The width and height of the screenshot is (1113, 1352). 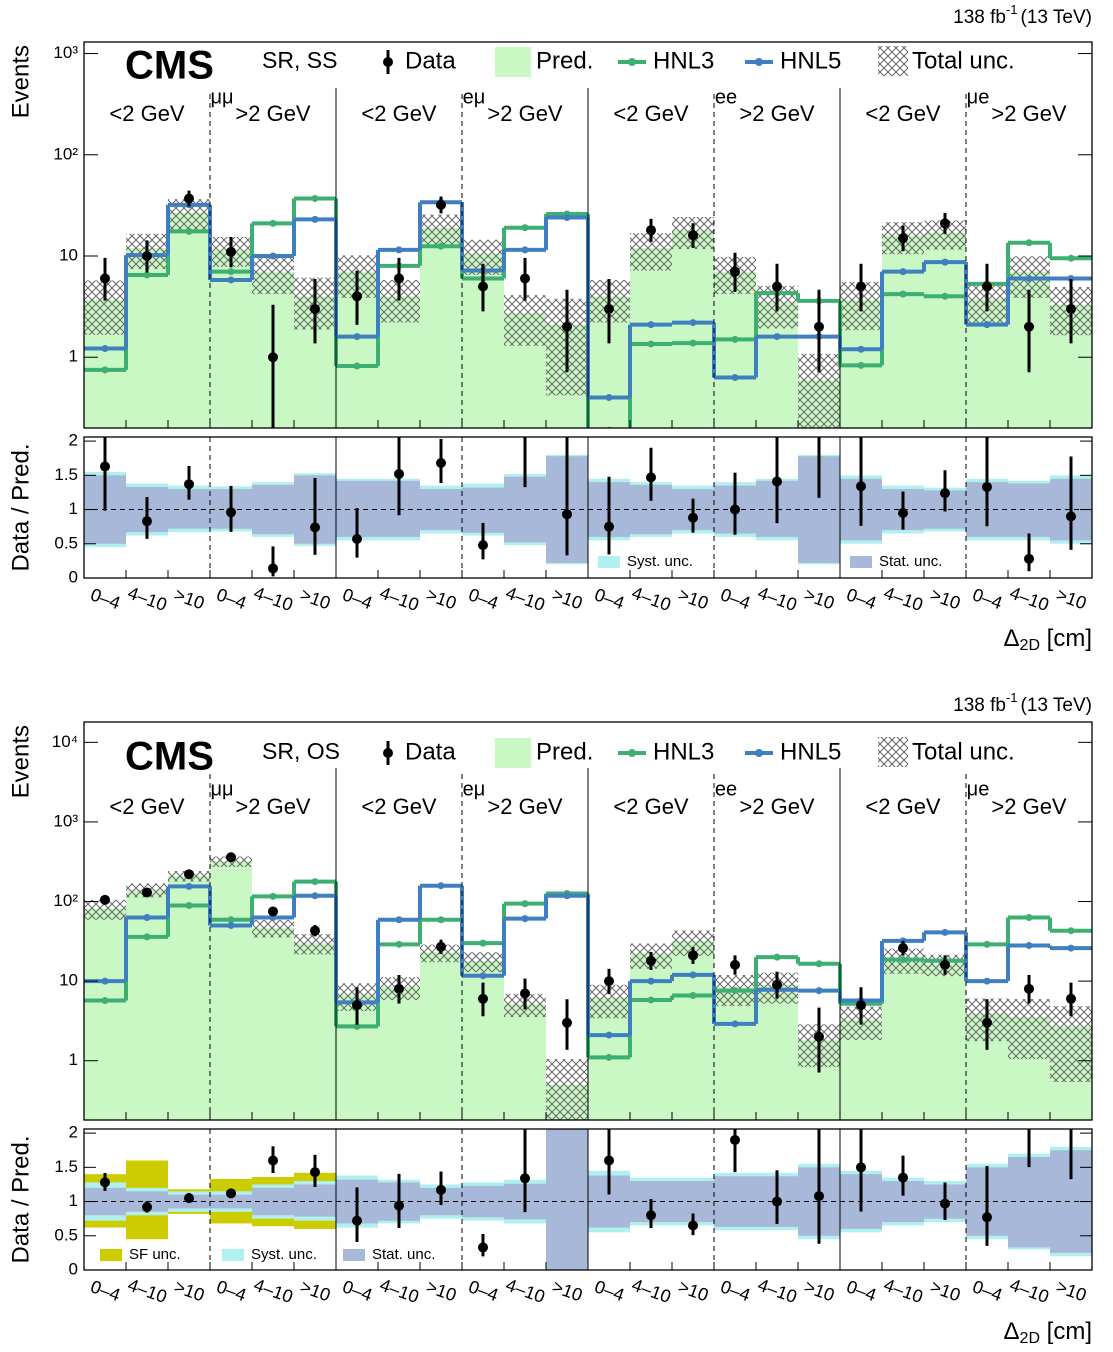 I want to click on legend-pred-swatch, so click(x=513, y=62).